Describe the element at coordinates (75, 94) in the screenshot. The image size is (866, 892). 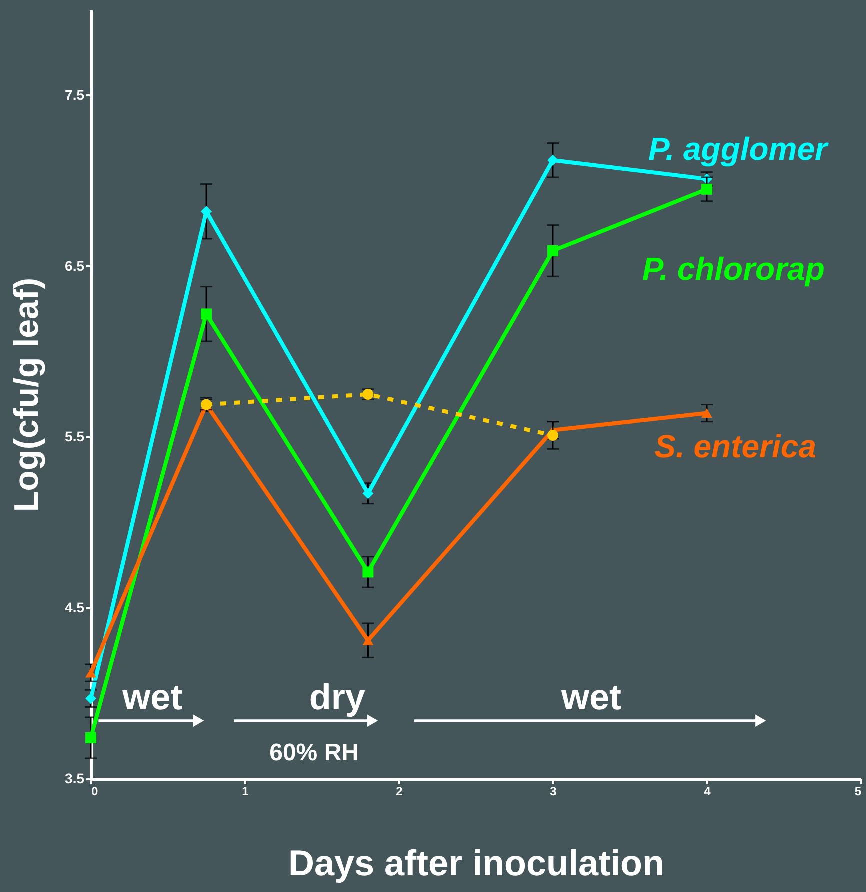
I see `y-tick-label: 7.5` at that location.